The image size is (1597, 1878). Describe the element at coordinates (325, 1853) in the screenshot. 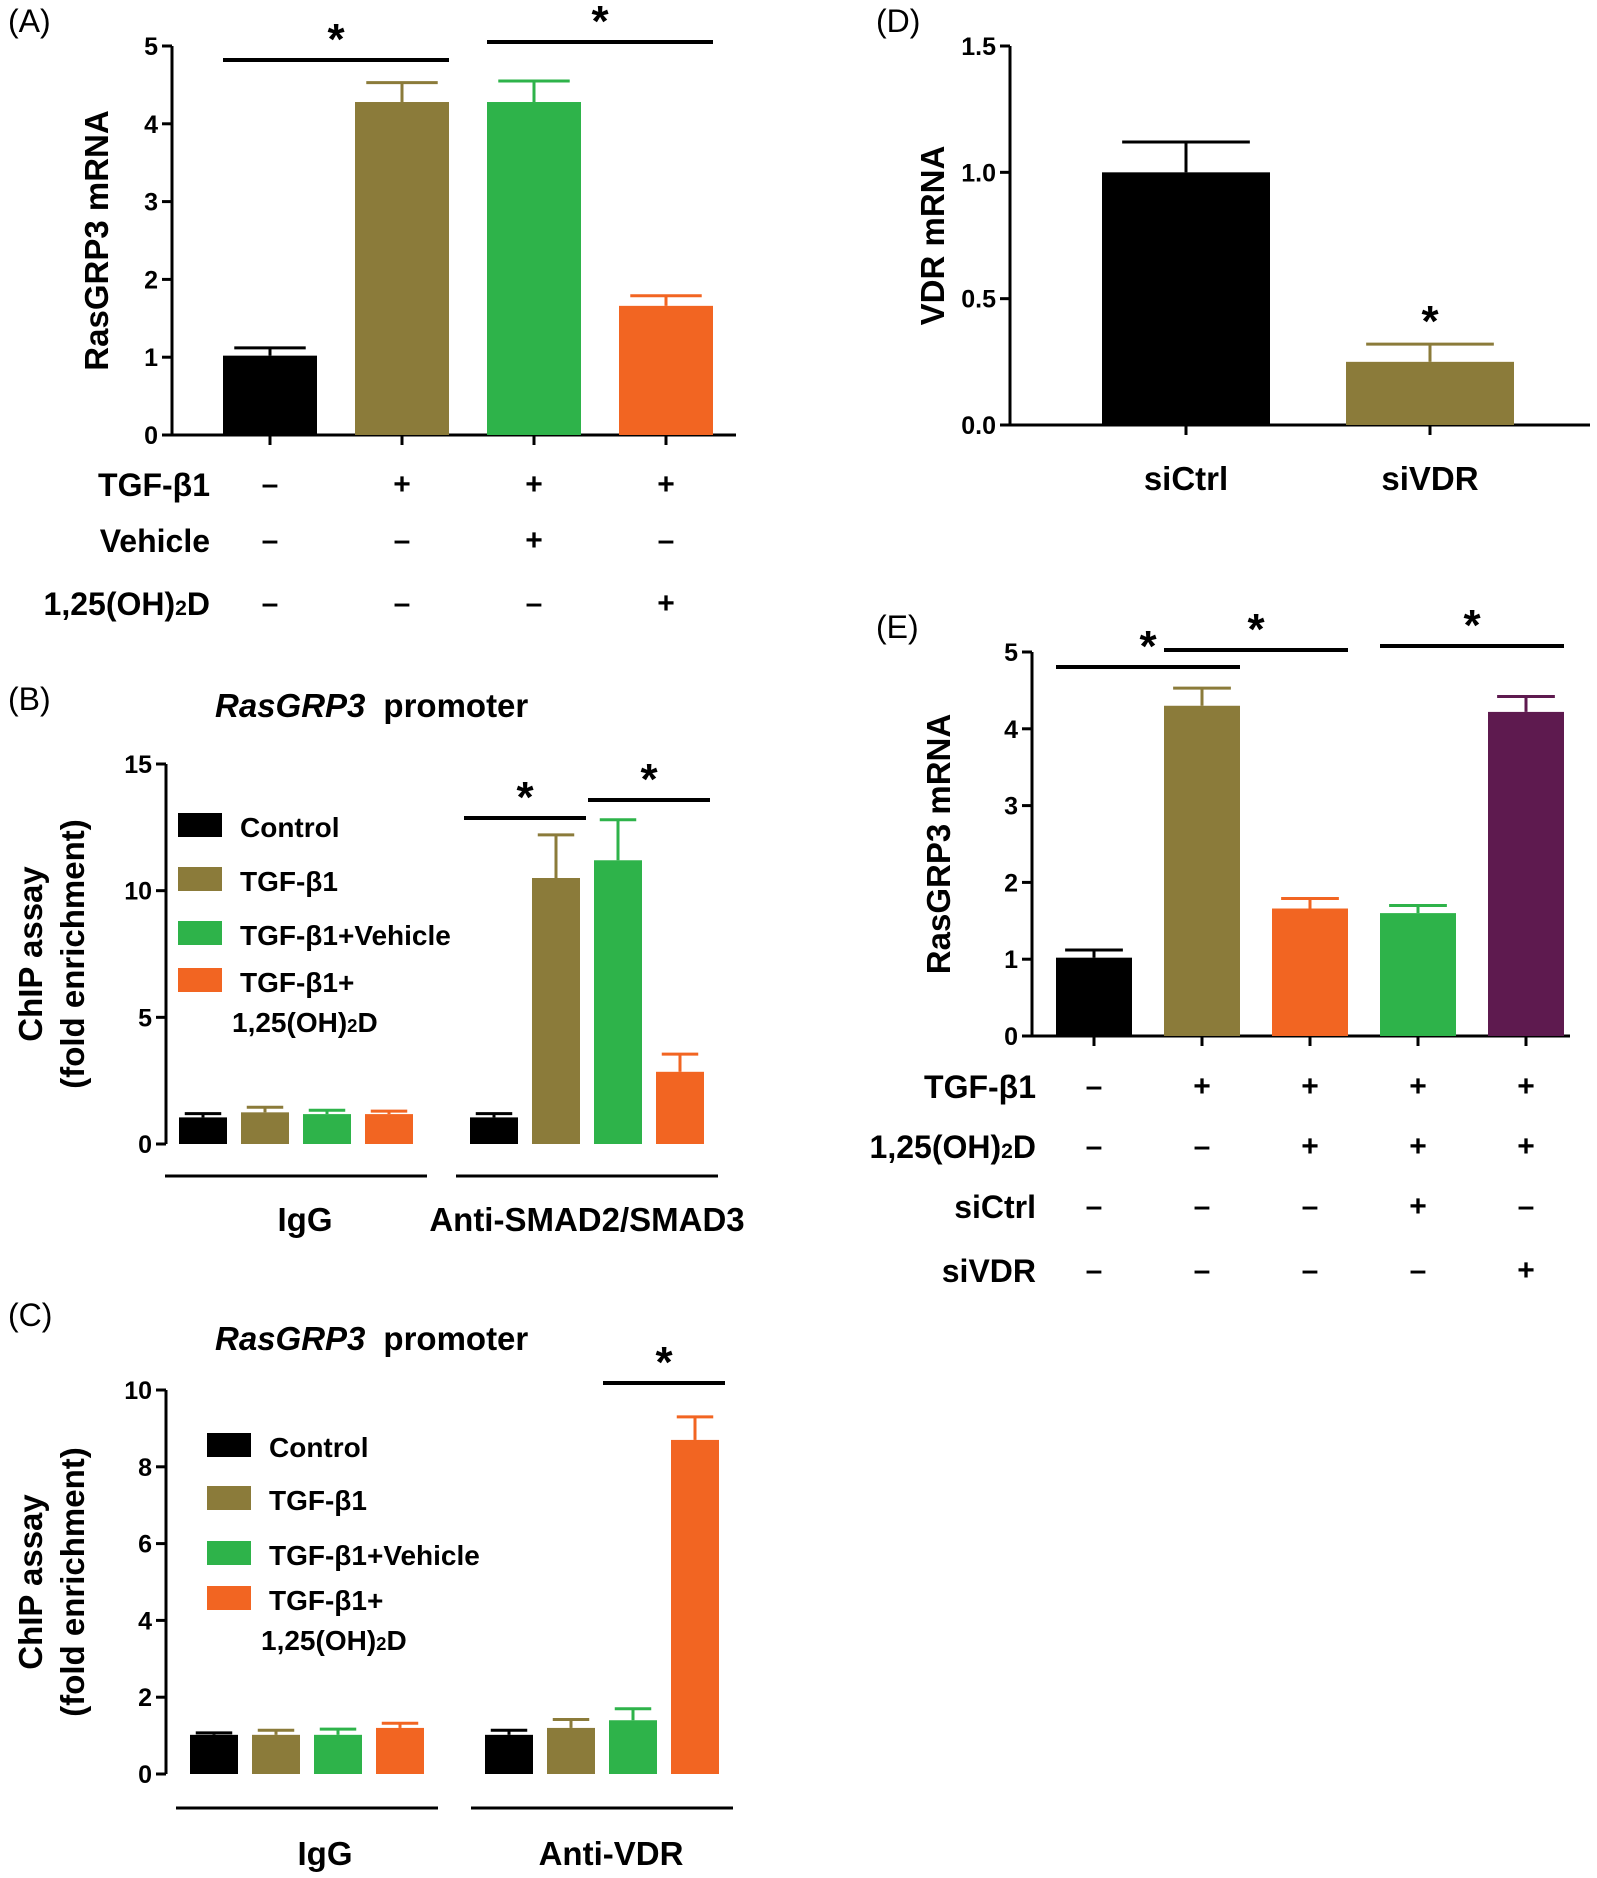

I see `group-label: IgG` at that location.